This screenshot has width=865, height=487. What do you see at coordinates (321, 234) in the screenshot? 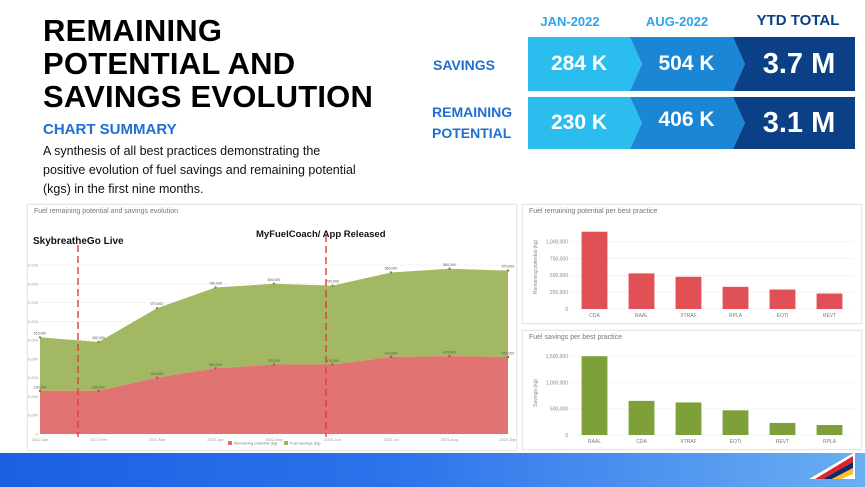
I see `milestone-myfuelcoach-label: MyFuelCoach/ App Released` at bounding box center [321, 234].